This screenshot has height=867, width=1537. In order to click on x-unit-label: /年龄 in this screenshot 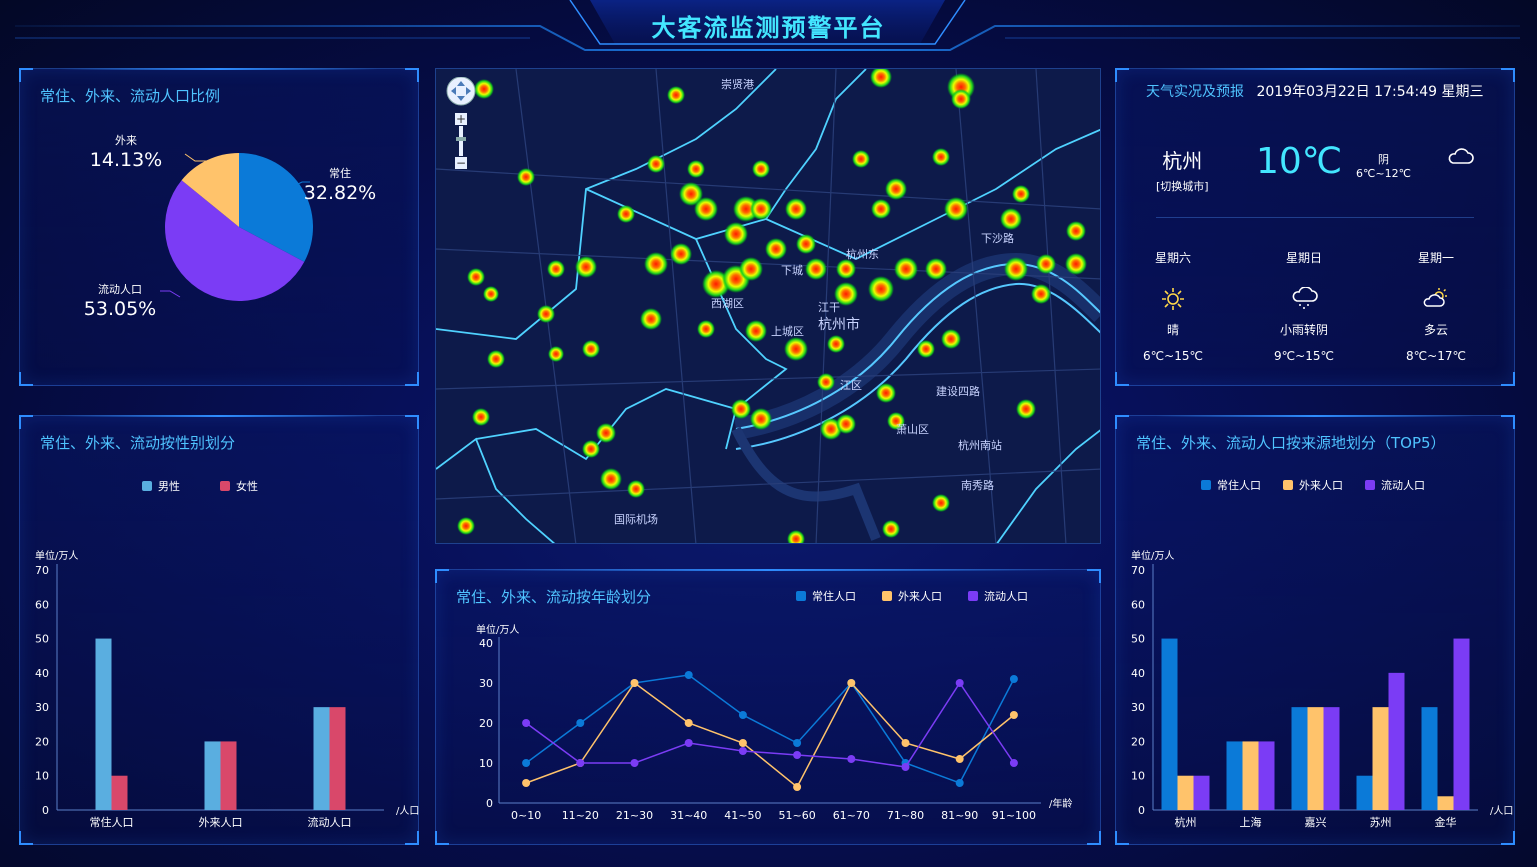, I will do `click(1060, 803)`.